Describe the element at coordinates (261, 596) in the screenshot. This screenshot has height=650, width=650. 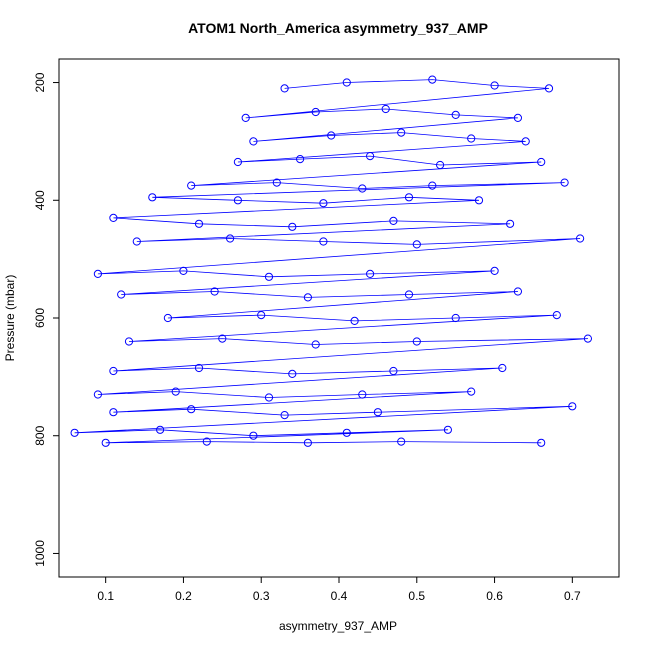
I see `x-tick-label: 0.3` at that location.